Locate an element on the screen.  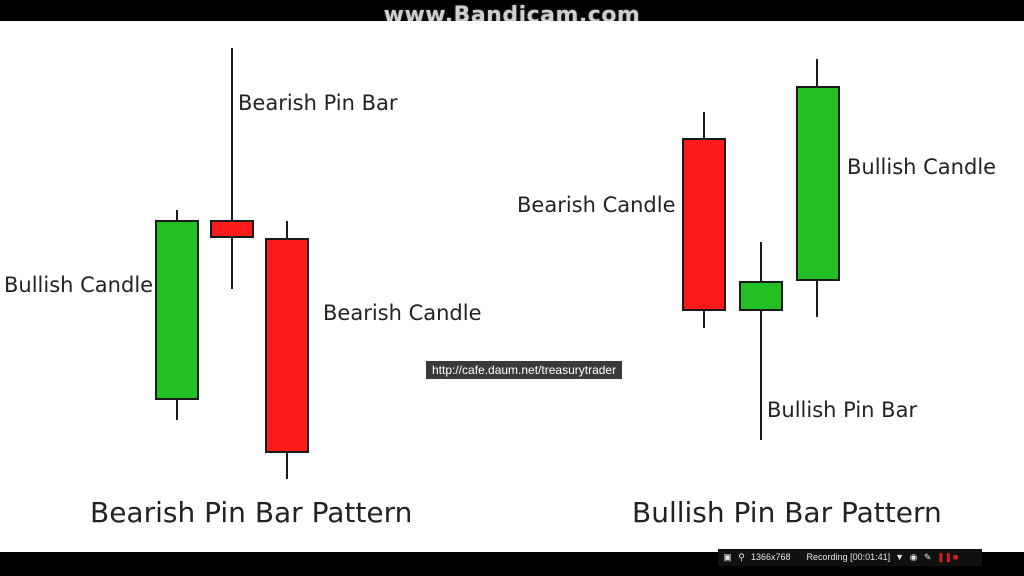
bearish-pattern-bearish-candle is located at coordinates (287, 350).